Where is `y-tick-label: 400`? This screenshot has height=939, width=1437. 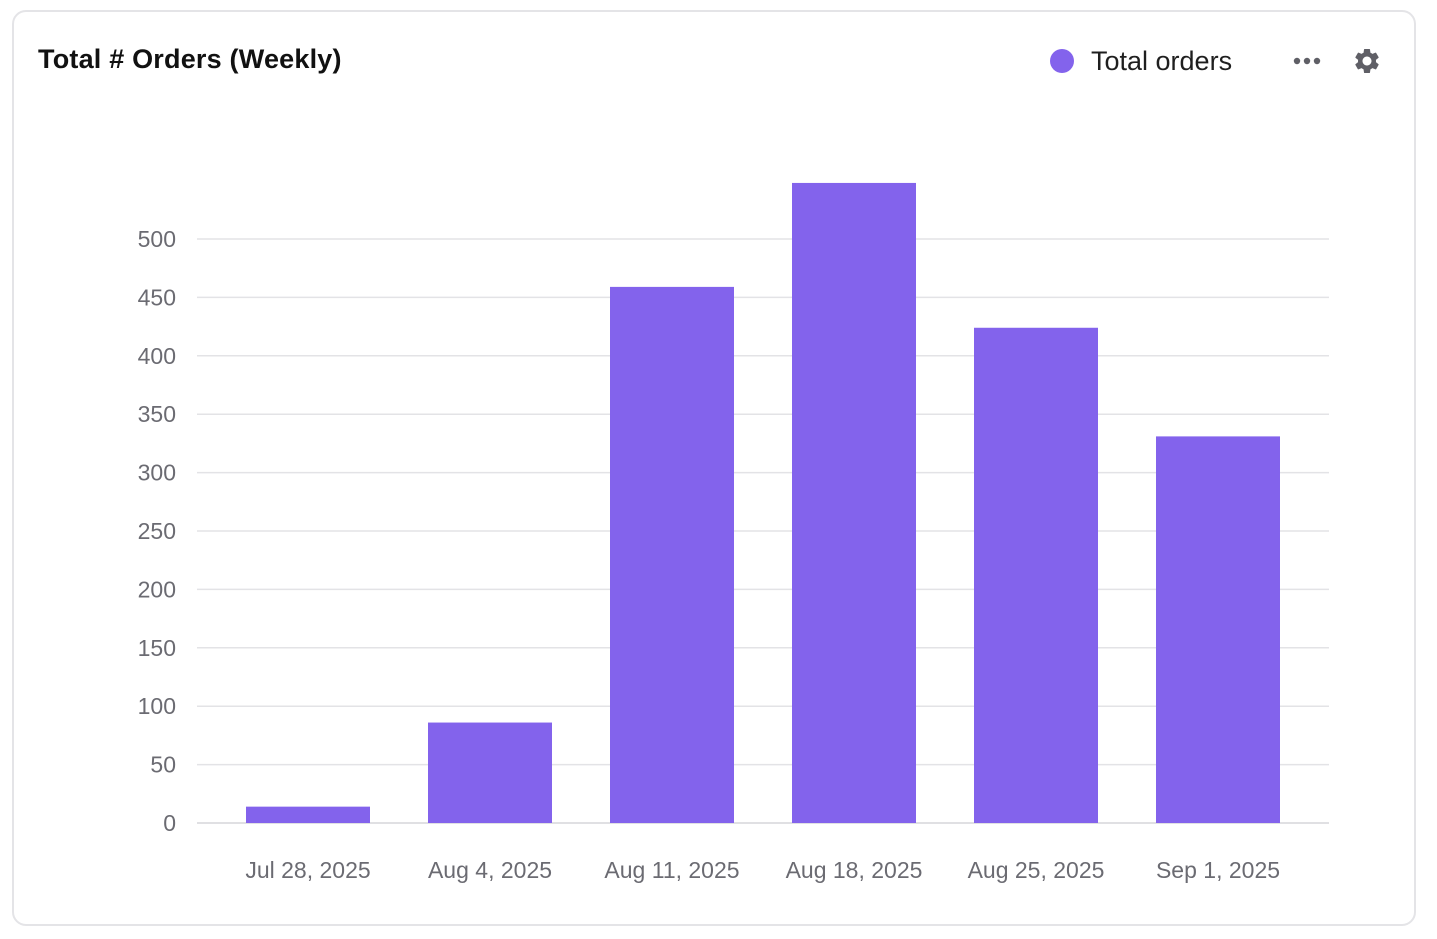
y-tick-label: 400 is located at coordinates (157, 356).